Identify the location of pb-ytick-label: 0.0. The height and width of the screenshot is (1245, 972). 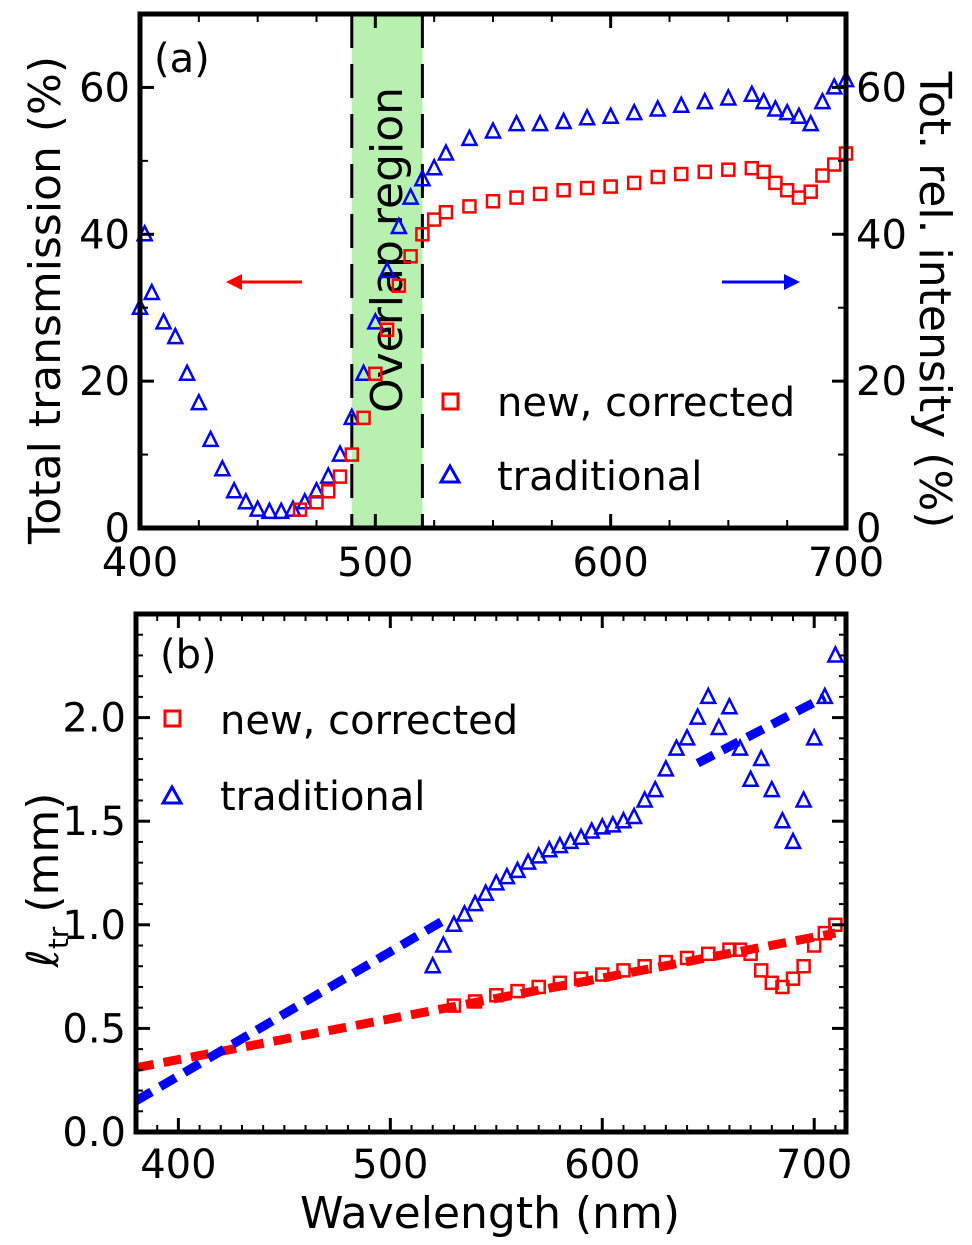
(94, 1133).